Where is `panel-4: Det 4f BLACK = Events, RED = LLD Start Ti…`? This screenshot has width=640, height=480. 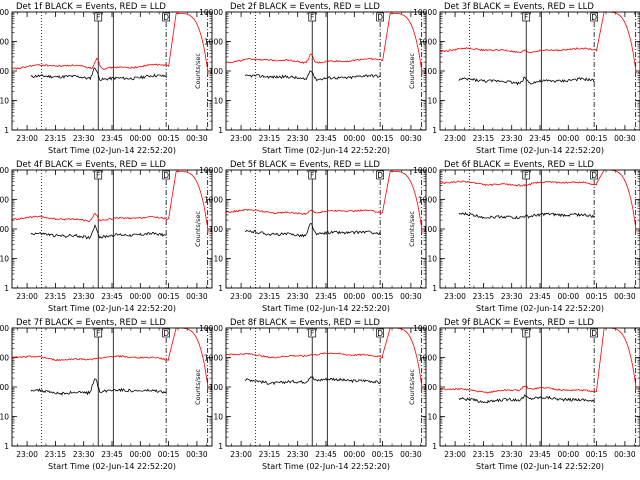 panel-4: Det 4f BLACK = Events, RED = LLD Start Ti… is located at coordinates (106, 236).